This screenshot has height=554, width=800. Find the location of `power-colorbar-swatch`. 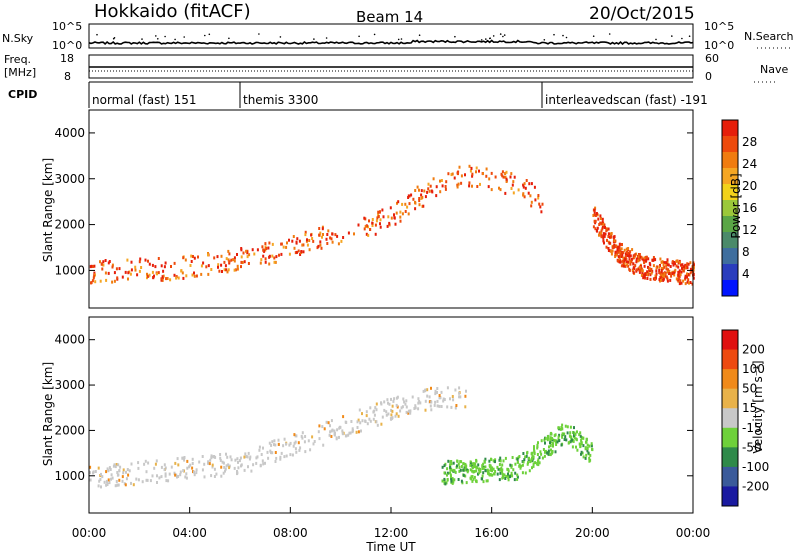

power-colorbar-swatch is located at coordinates (730, 240).